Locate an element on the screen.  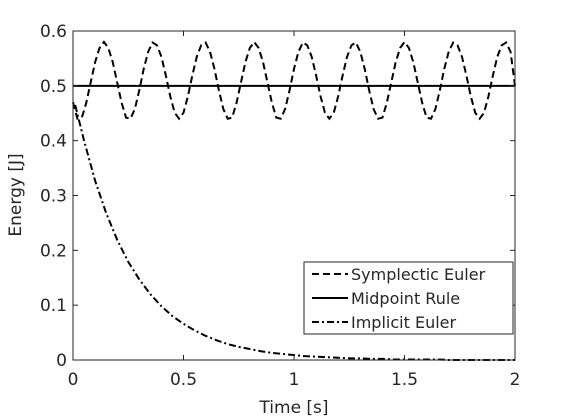
x-tick-label: 1 is located at coordinates (294, 380).